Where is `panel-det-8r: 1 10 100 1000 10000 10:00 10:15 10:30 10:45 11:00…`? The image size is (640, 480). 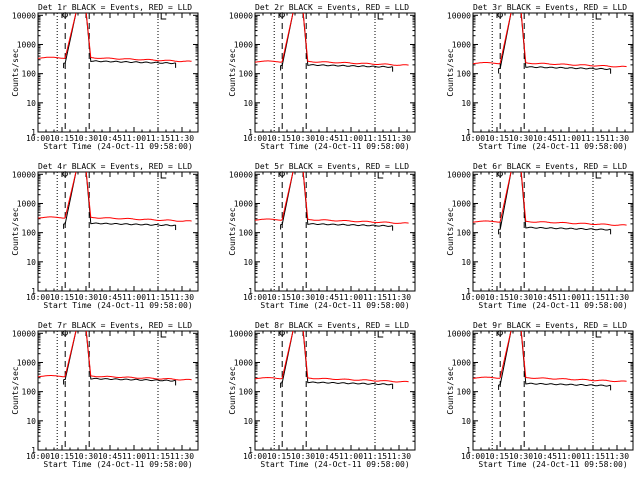 panel-det-8r: 1 10 100 1000 10000 10:00 10:15 10:30 10:45 11:00… is located at coordinates (322, 395).